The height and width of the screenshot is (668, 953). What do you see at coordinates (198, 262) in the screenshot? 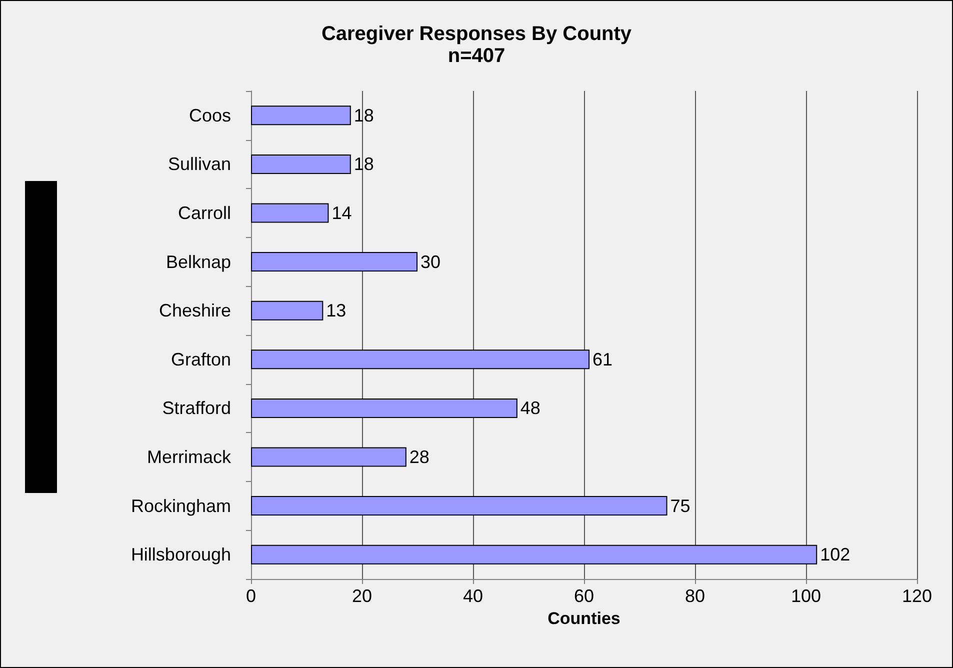
I see `y-tick-label: Belknap` at bounding box center [198, 262].